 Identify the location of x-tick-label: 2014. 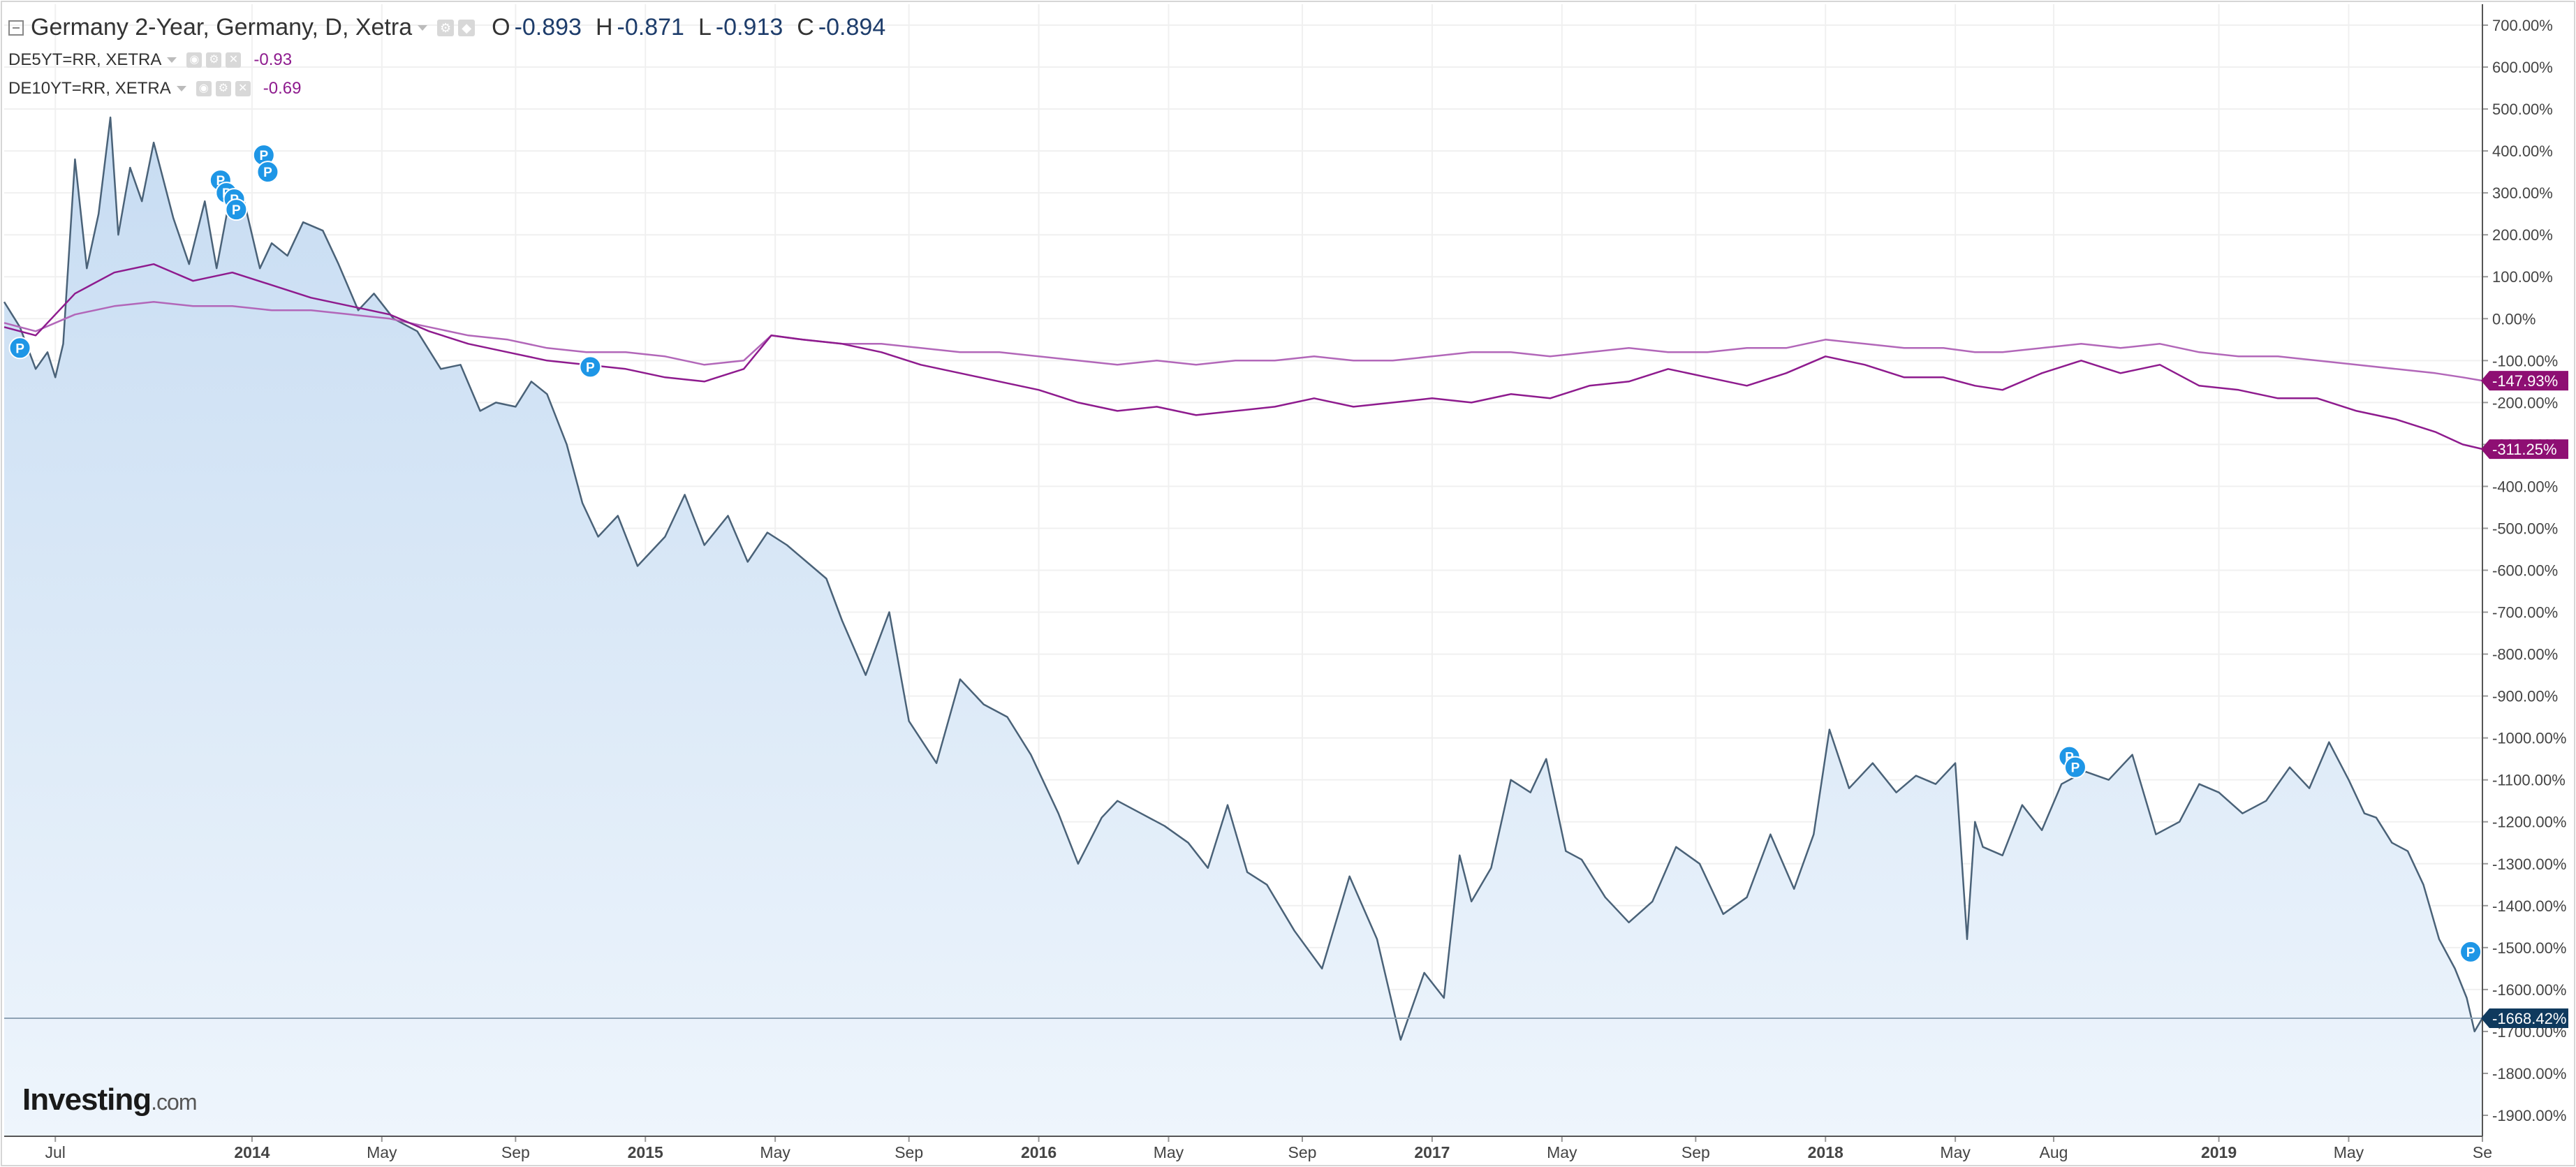
(252, 1152).